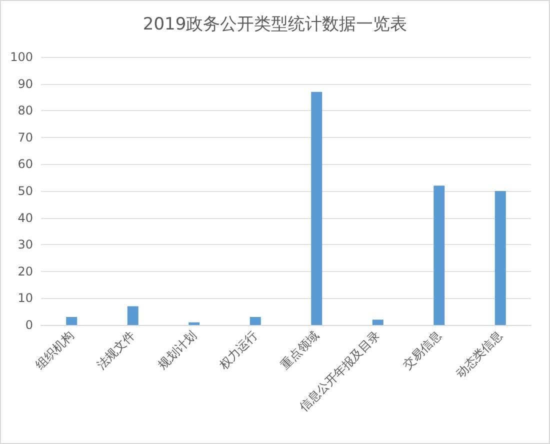 The width and height of the screenshot is (550, 444). I want to click on y-tick-label: 30, so click(25, 245).